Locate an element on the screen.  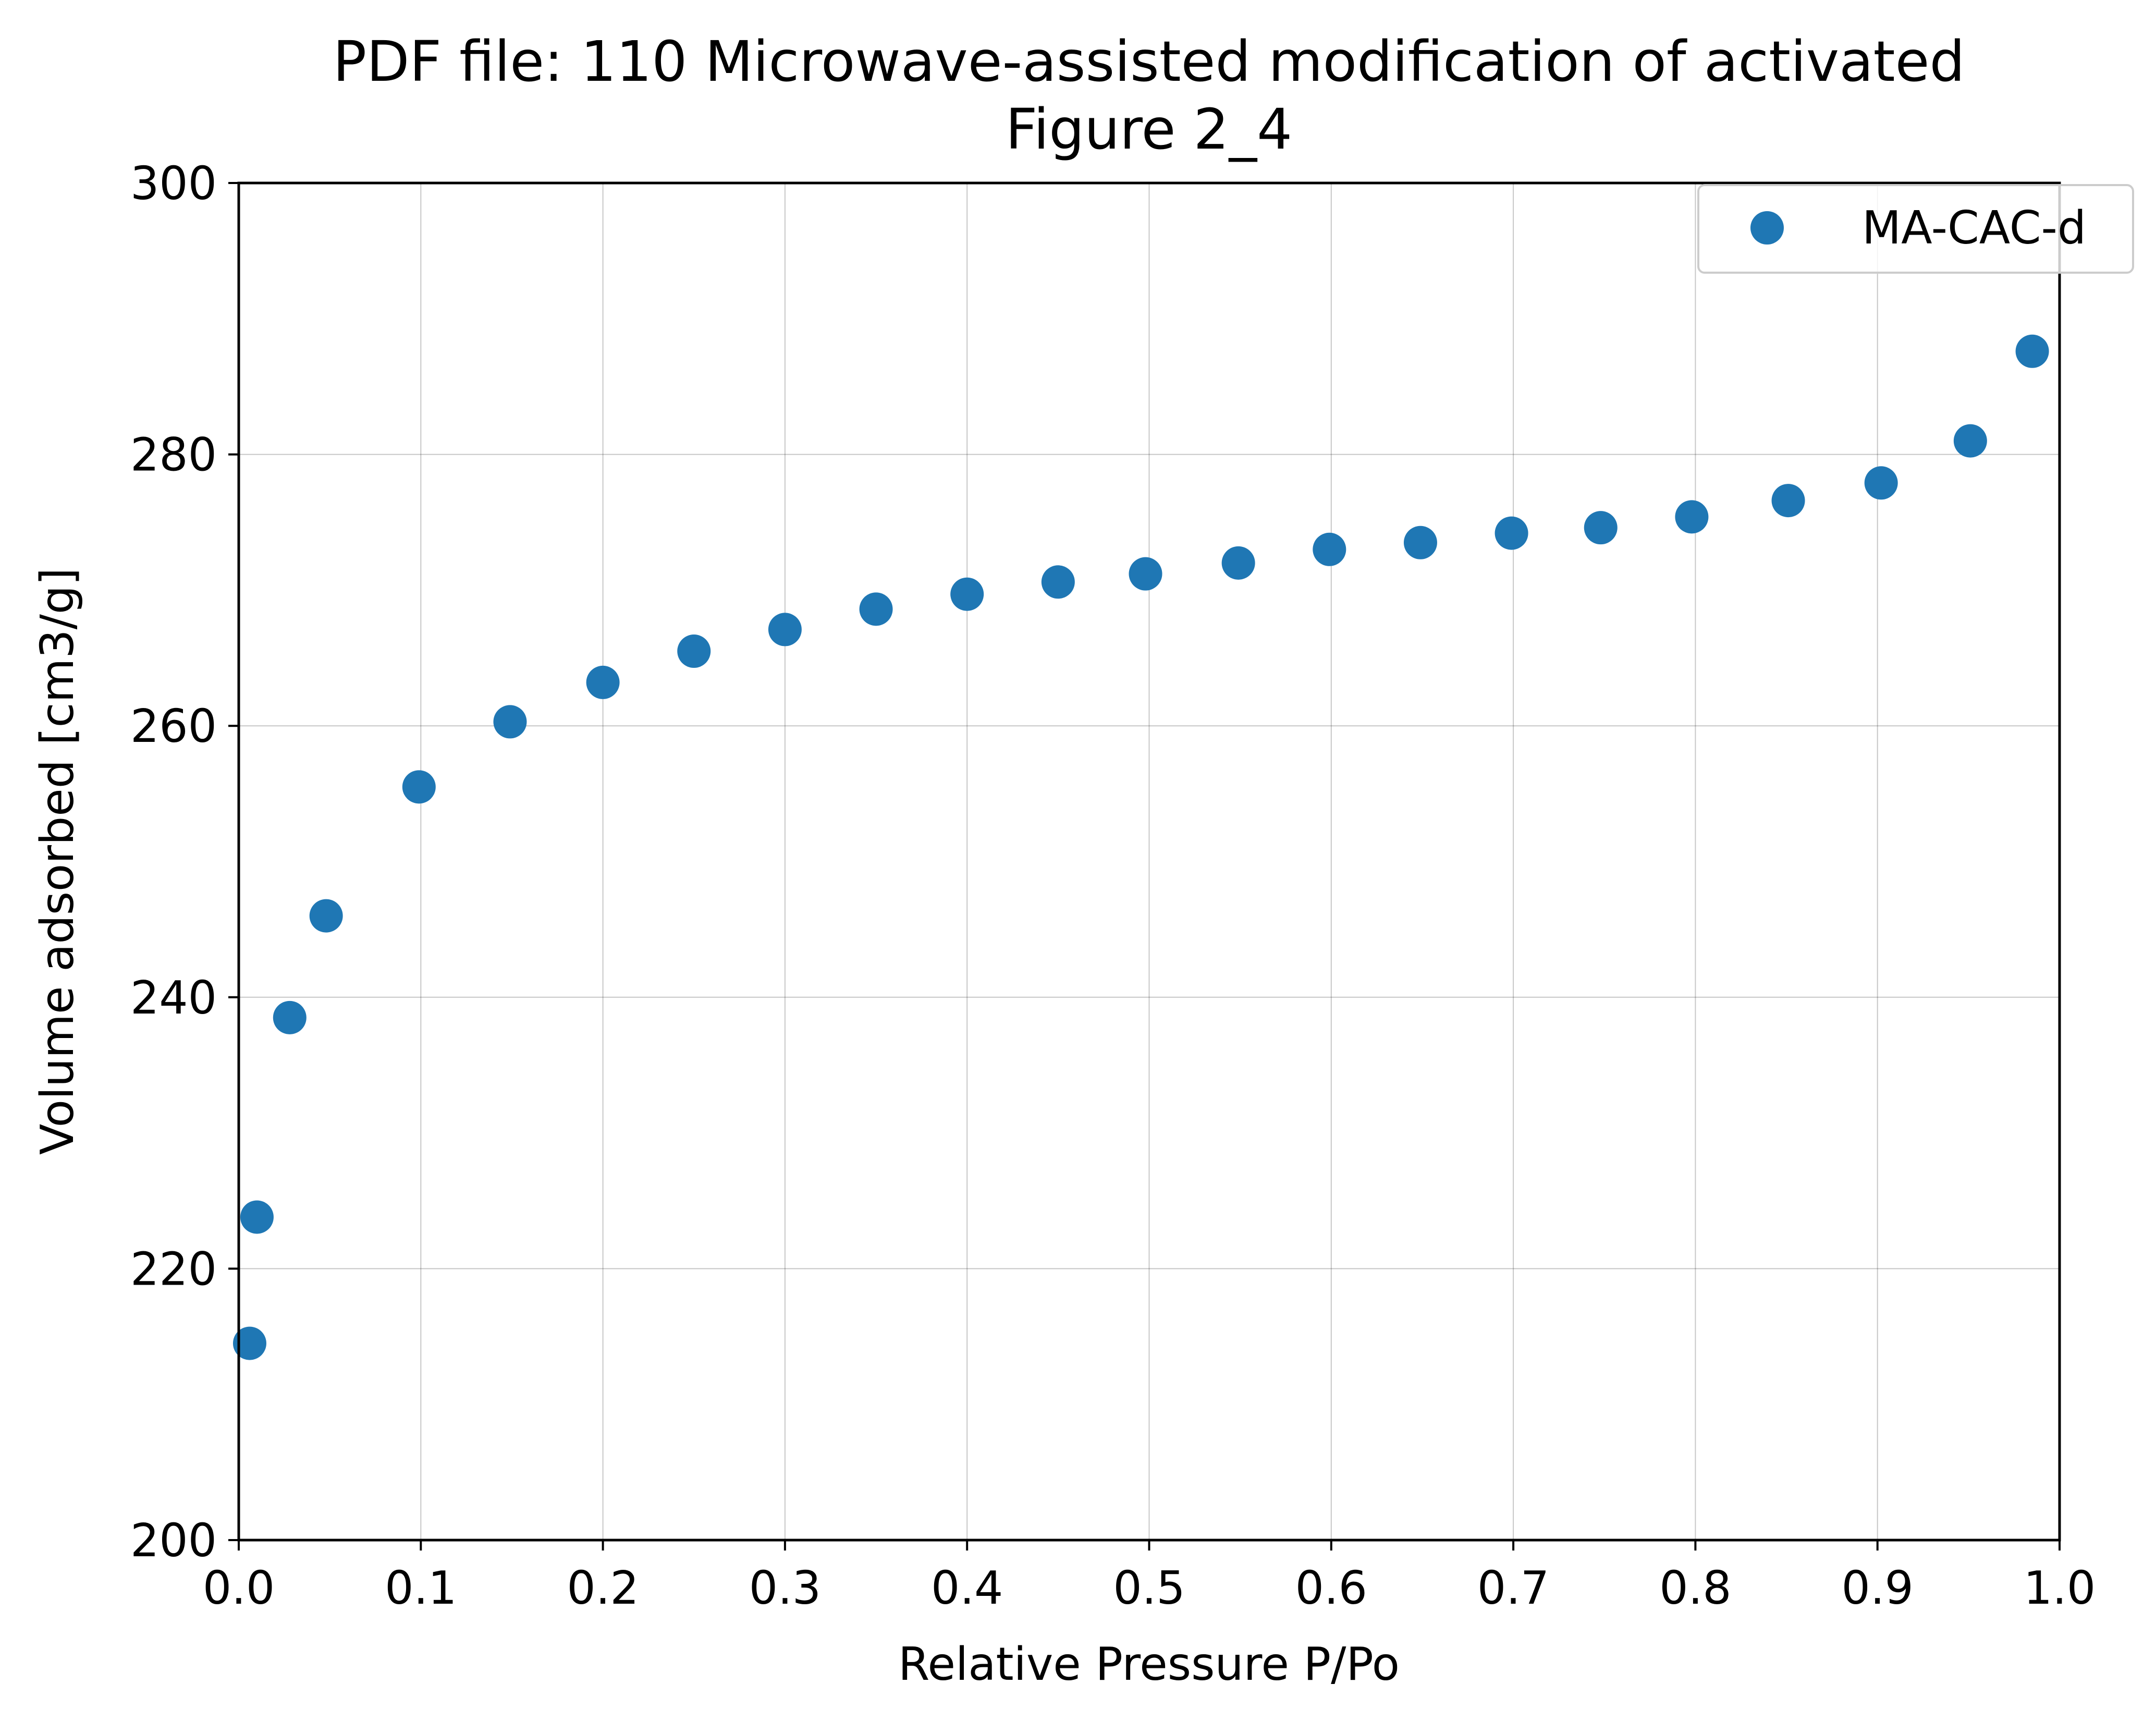
legend-box is located at coordinates (1915, 229).